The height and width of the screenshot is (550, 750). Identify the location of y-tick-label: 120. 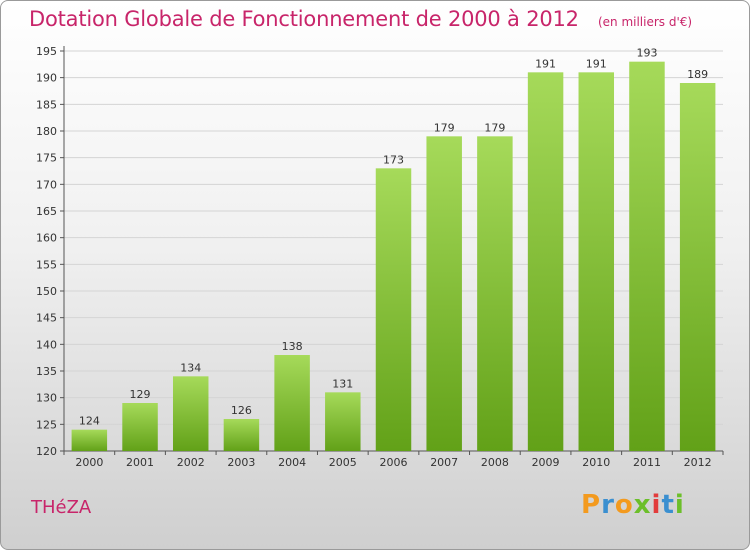
(46, 451).